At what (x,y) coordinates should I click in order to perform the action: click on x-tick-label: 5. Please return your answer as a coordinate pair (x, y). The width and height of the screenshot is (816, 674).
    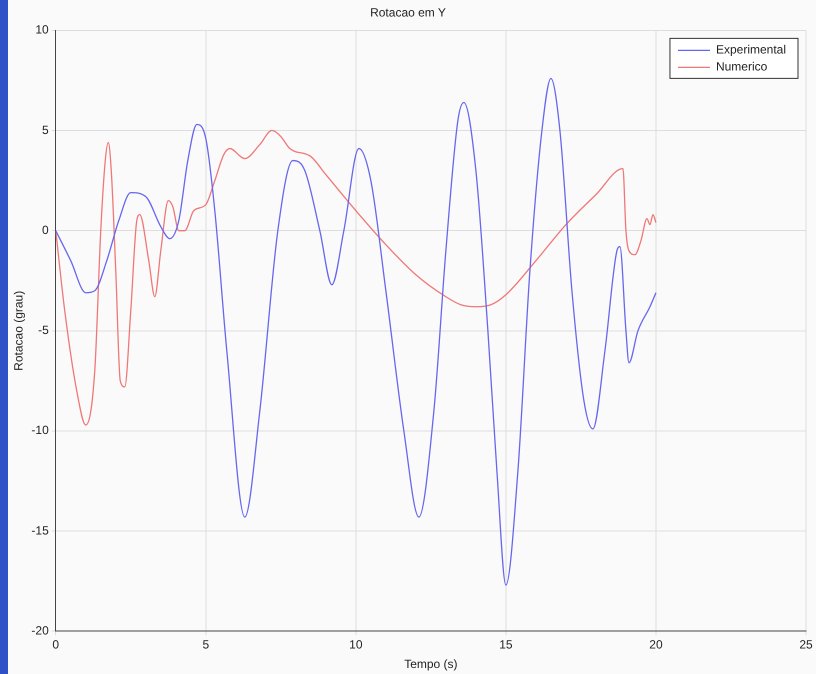
    Looking at the image, I should click on (206, 645).